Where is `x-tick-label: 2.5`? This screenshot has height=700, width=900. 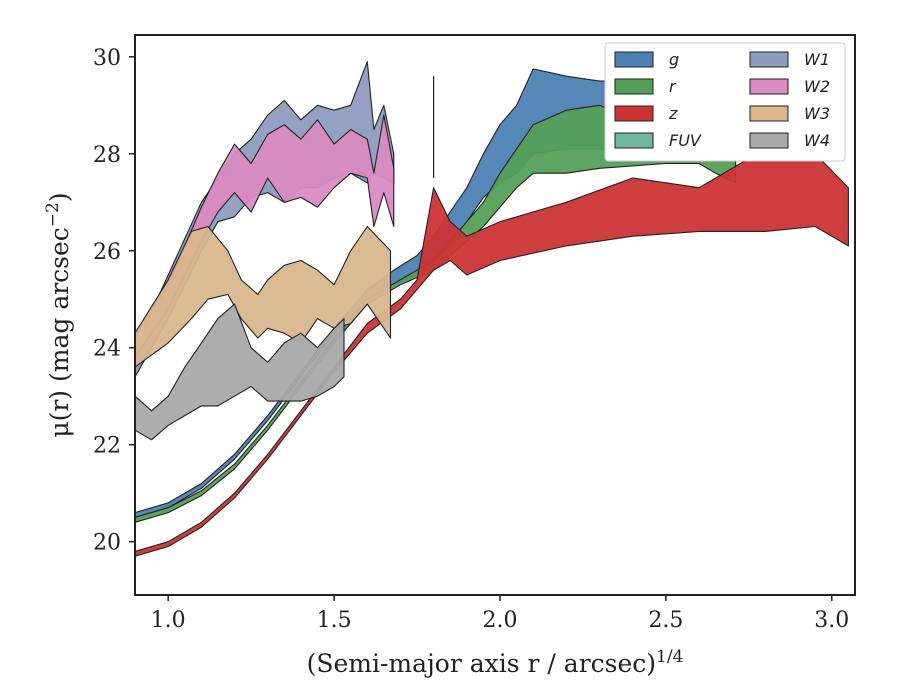
x-tick-label: 2.5 is located at coordinates (665, 620).